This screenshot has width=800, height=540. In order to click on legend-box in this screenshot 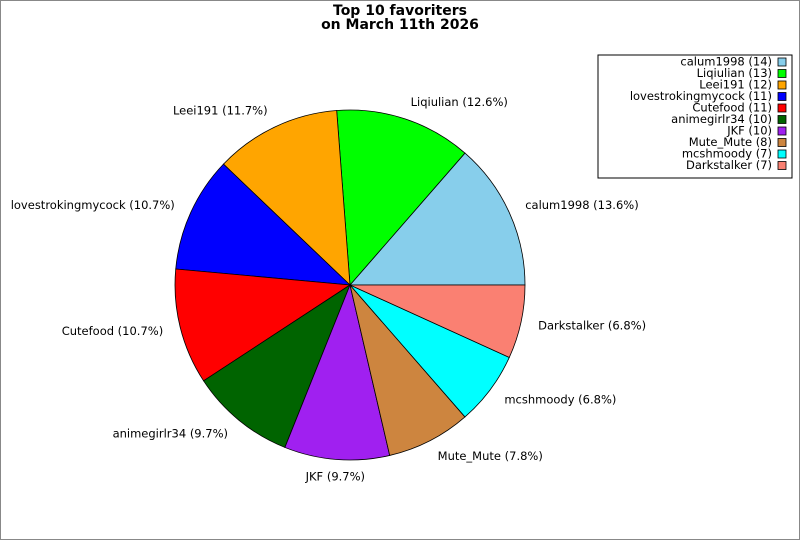, I will do `click(695, 116)`.